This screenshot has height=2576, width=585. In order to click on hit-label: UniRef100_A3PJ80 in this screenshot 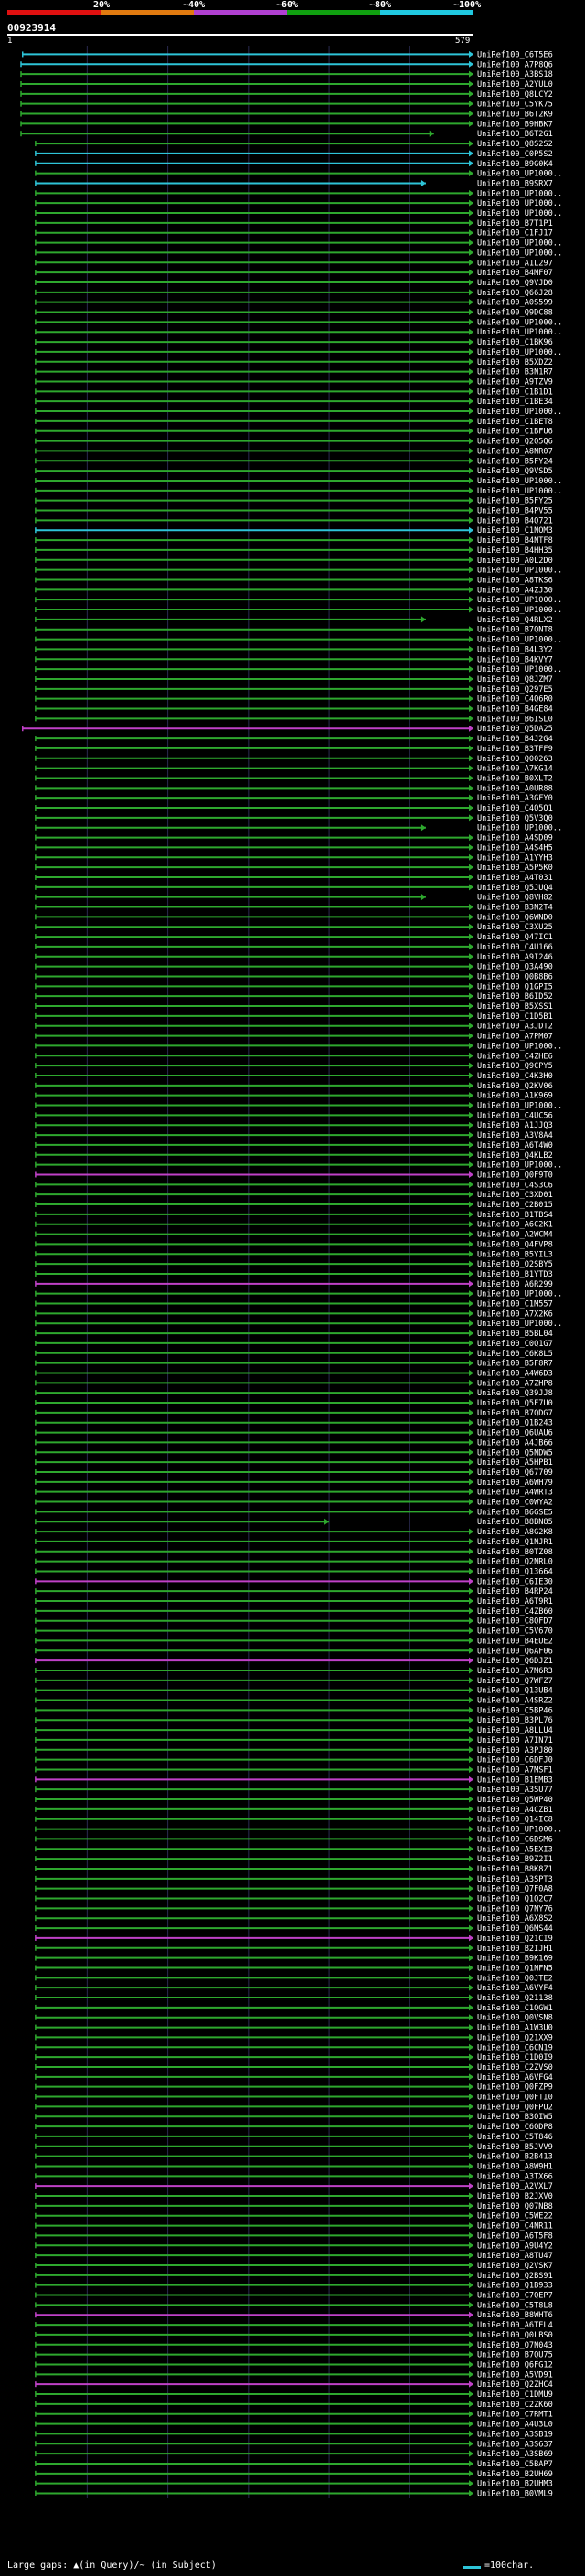, I will do `click(515, 1750)`.